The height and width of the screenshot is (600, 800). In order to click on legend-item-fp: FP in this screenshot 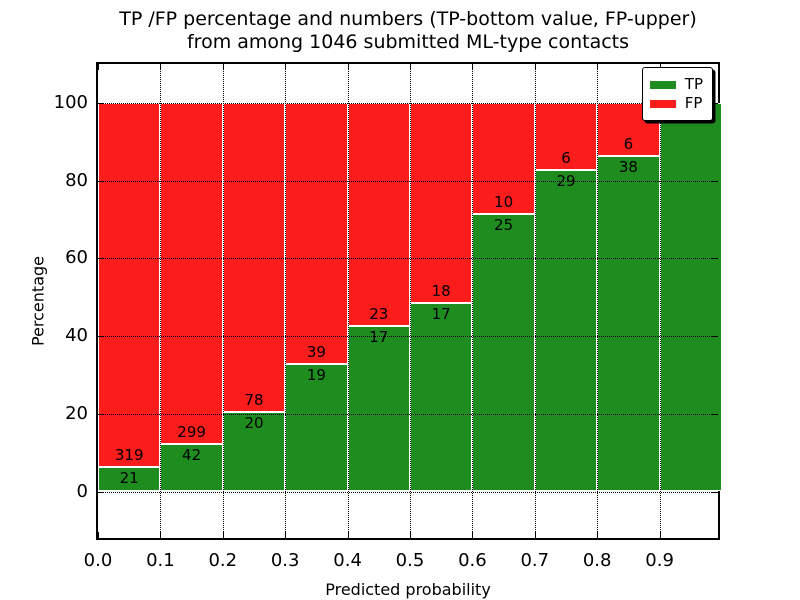, I will do `click(676, 103)`.